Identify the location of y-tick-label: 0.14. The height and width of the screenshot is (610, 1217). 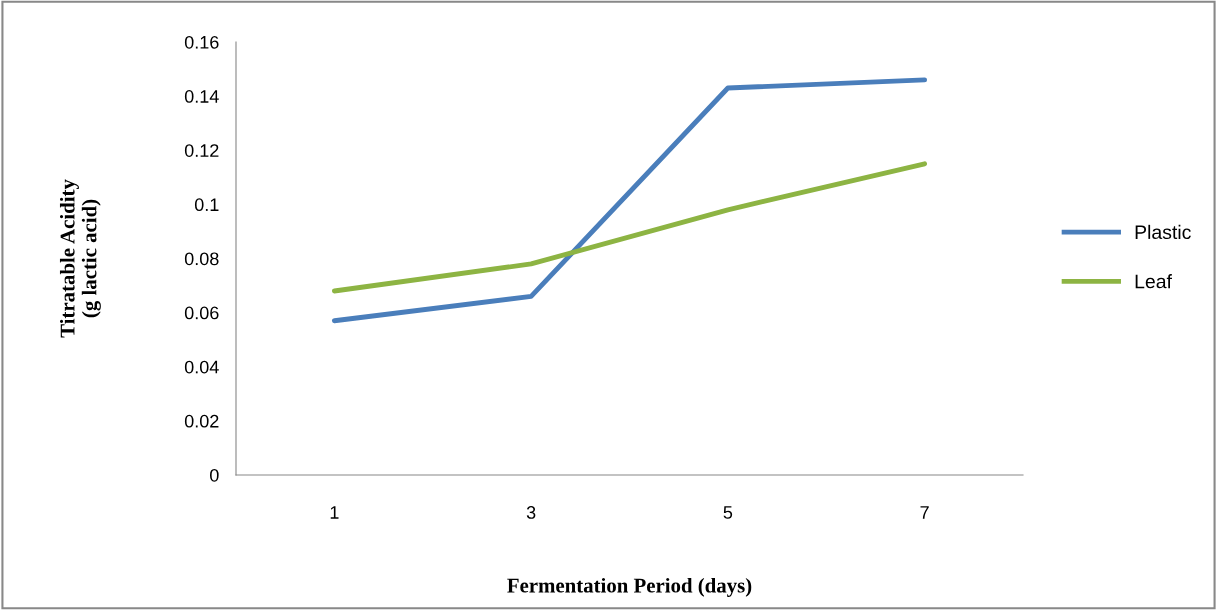
(201, 96).